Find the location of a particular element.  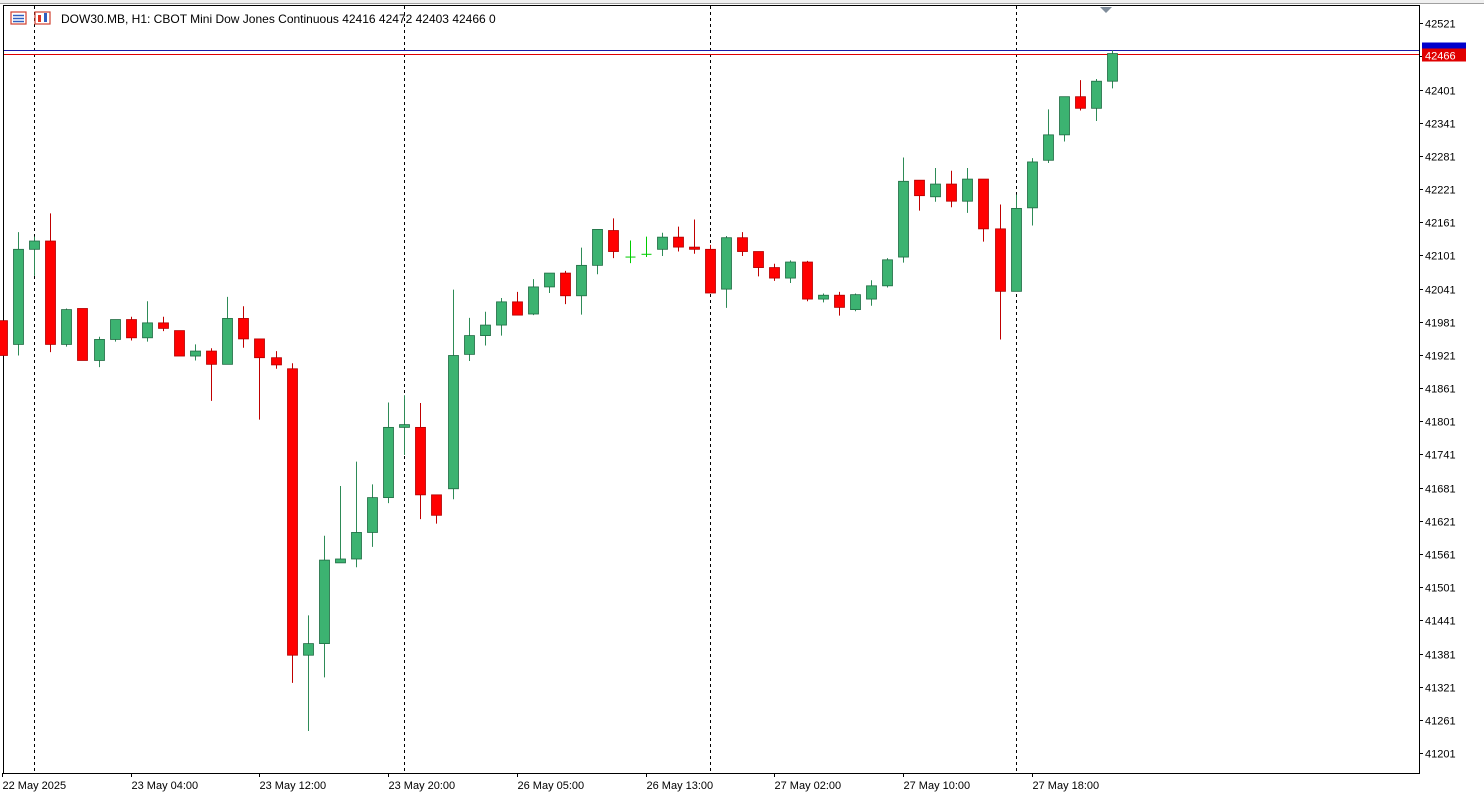

chart-window-icon is located at coordinates (42, 18).